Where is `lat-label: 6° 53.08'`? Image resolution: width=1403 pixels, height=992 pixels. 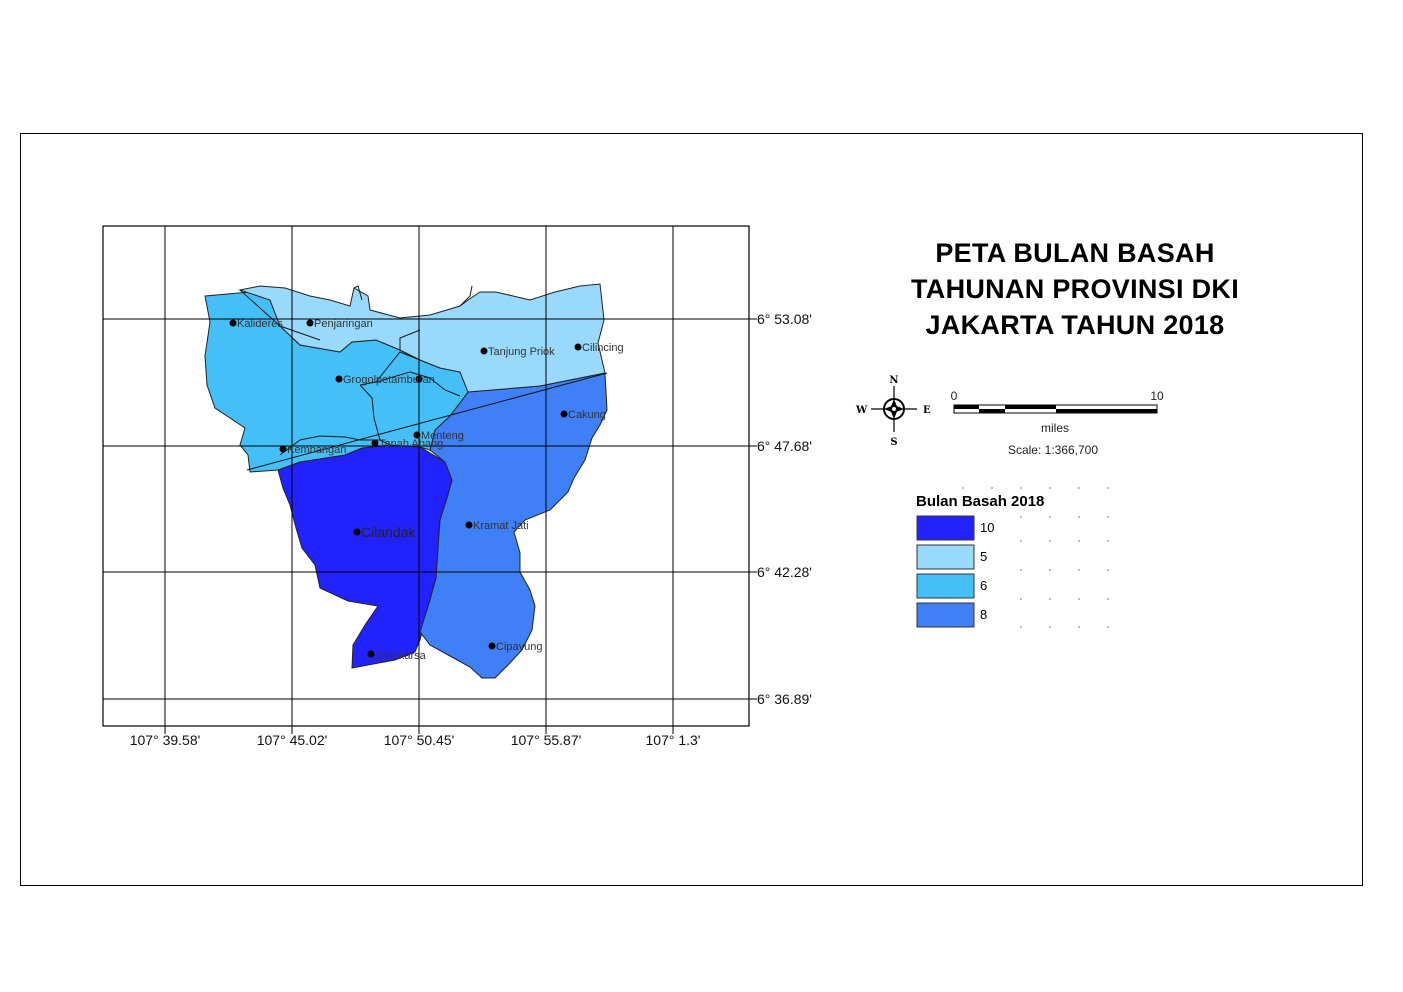 lat-label: 6° 53.08' is located at coordinates (784, 319).